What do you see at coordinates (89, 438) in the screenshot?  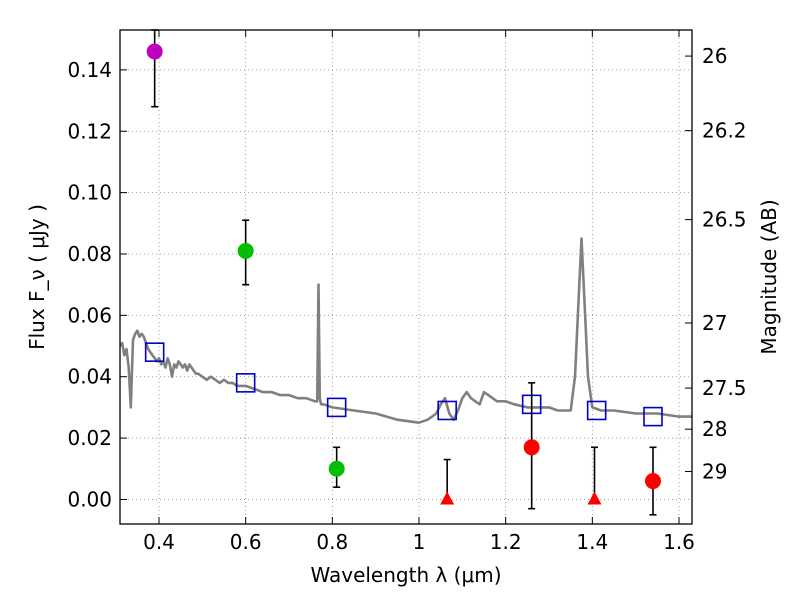 I see `y-tick-label: 0.02` at bounding box center [89, 438].